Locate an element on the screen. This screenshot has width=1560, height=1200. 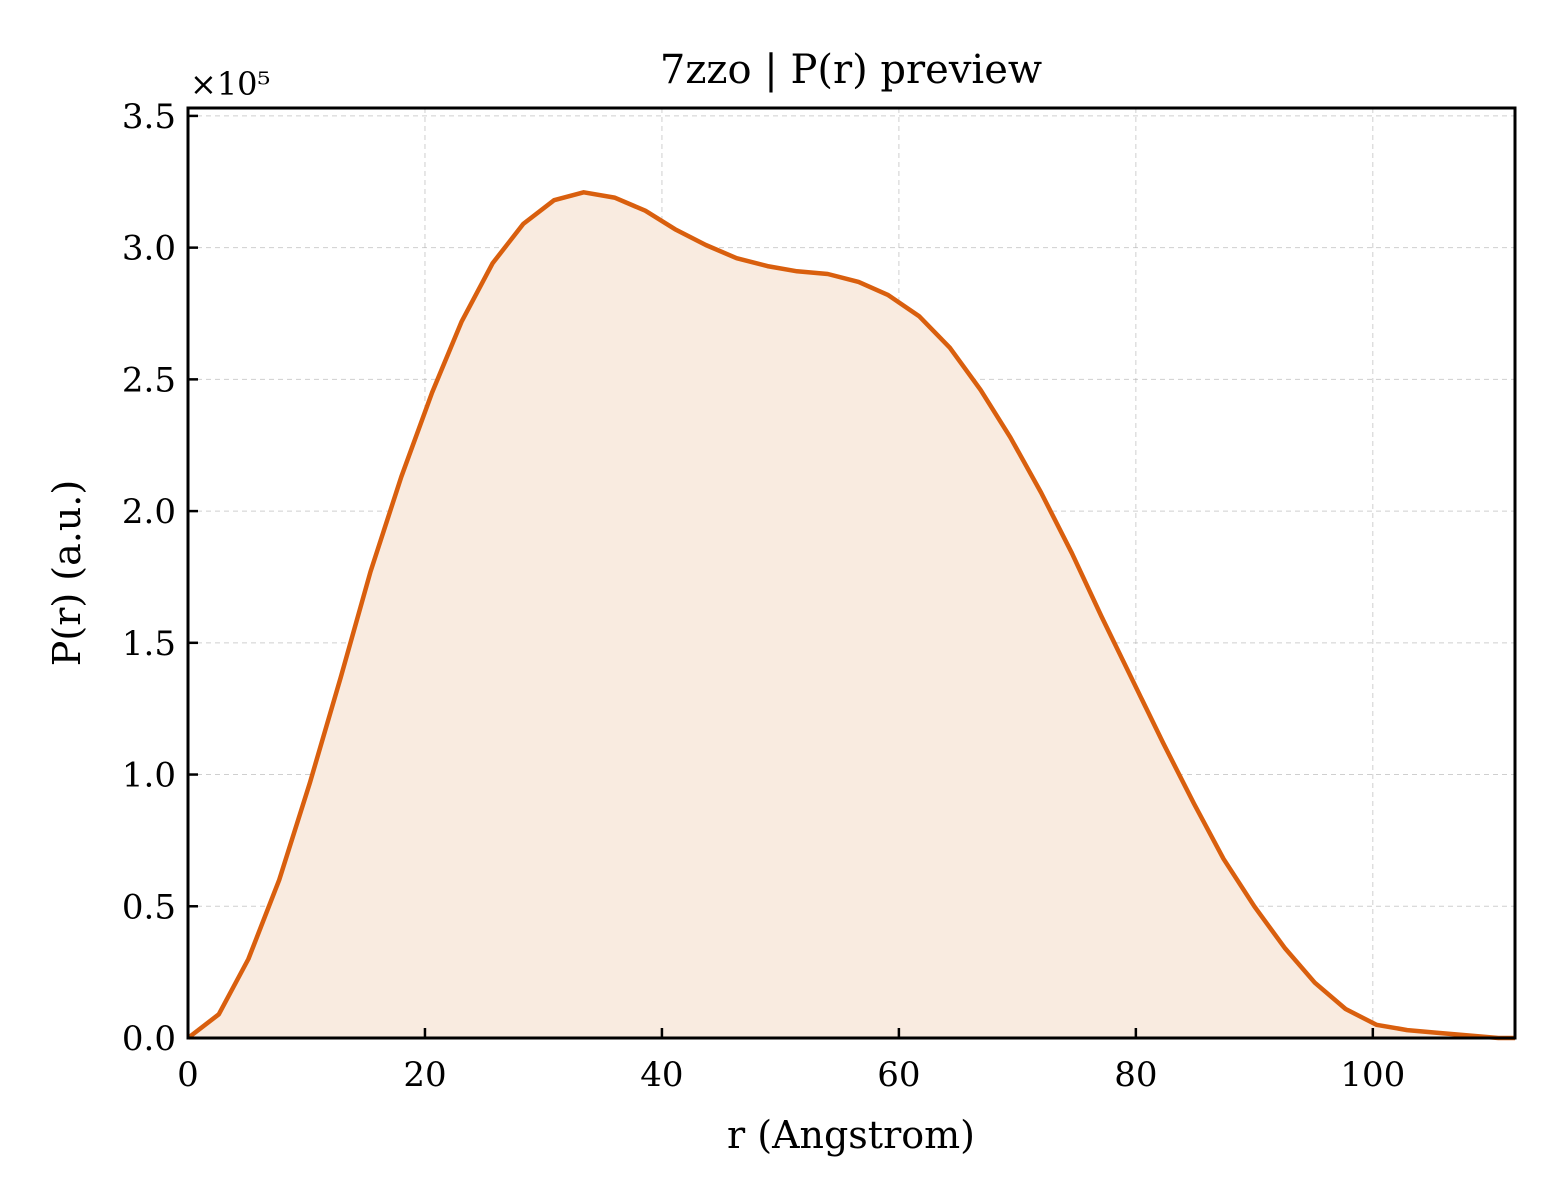
y-tick-label: 0.5 is located at coordinates (149, 907).